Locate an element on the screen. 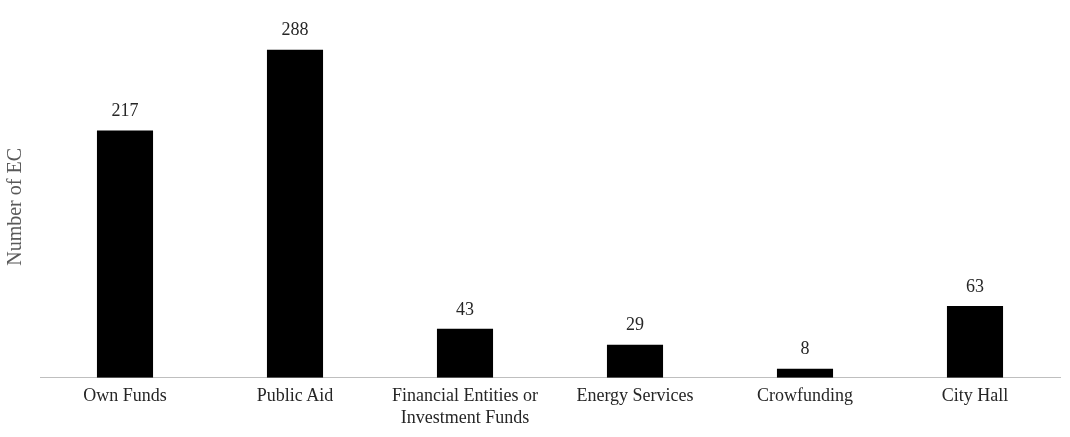 The image size is (1070, 437). data-label: 63 is located at coordinates (975, 285).